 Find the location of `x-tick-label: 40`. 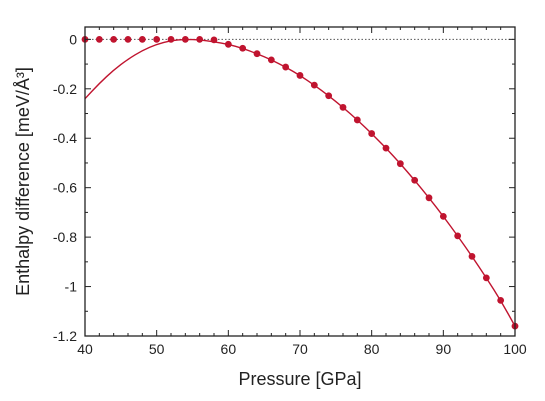

x-tick-label: 40 is located at coordinates (85, 349).